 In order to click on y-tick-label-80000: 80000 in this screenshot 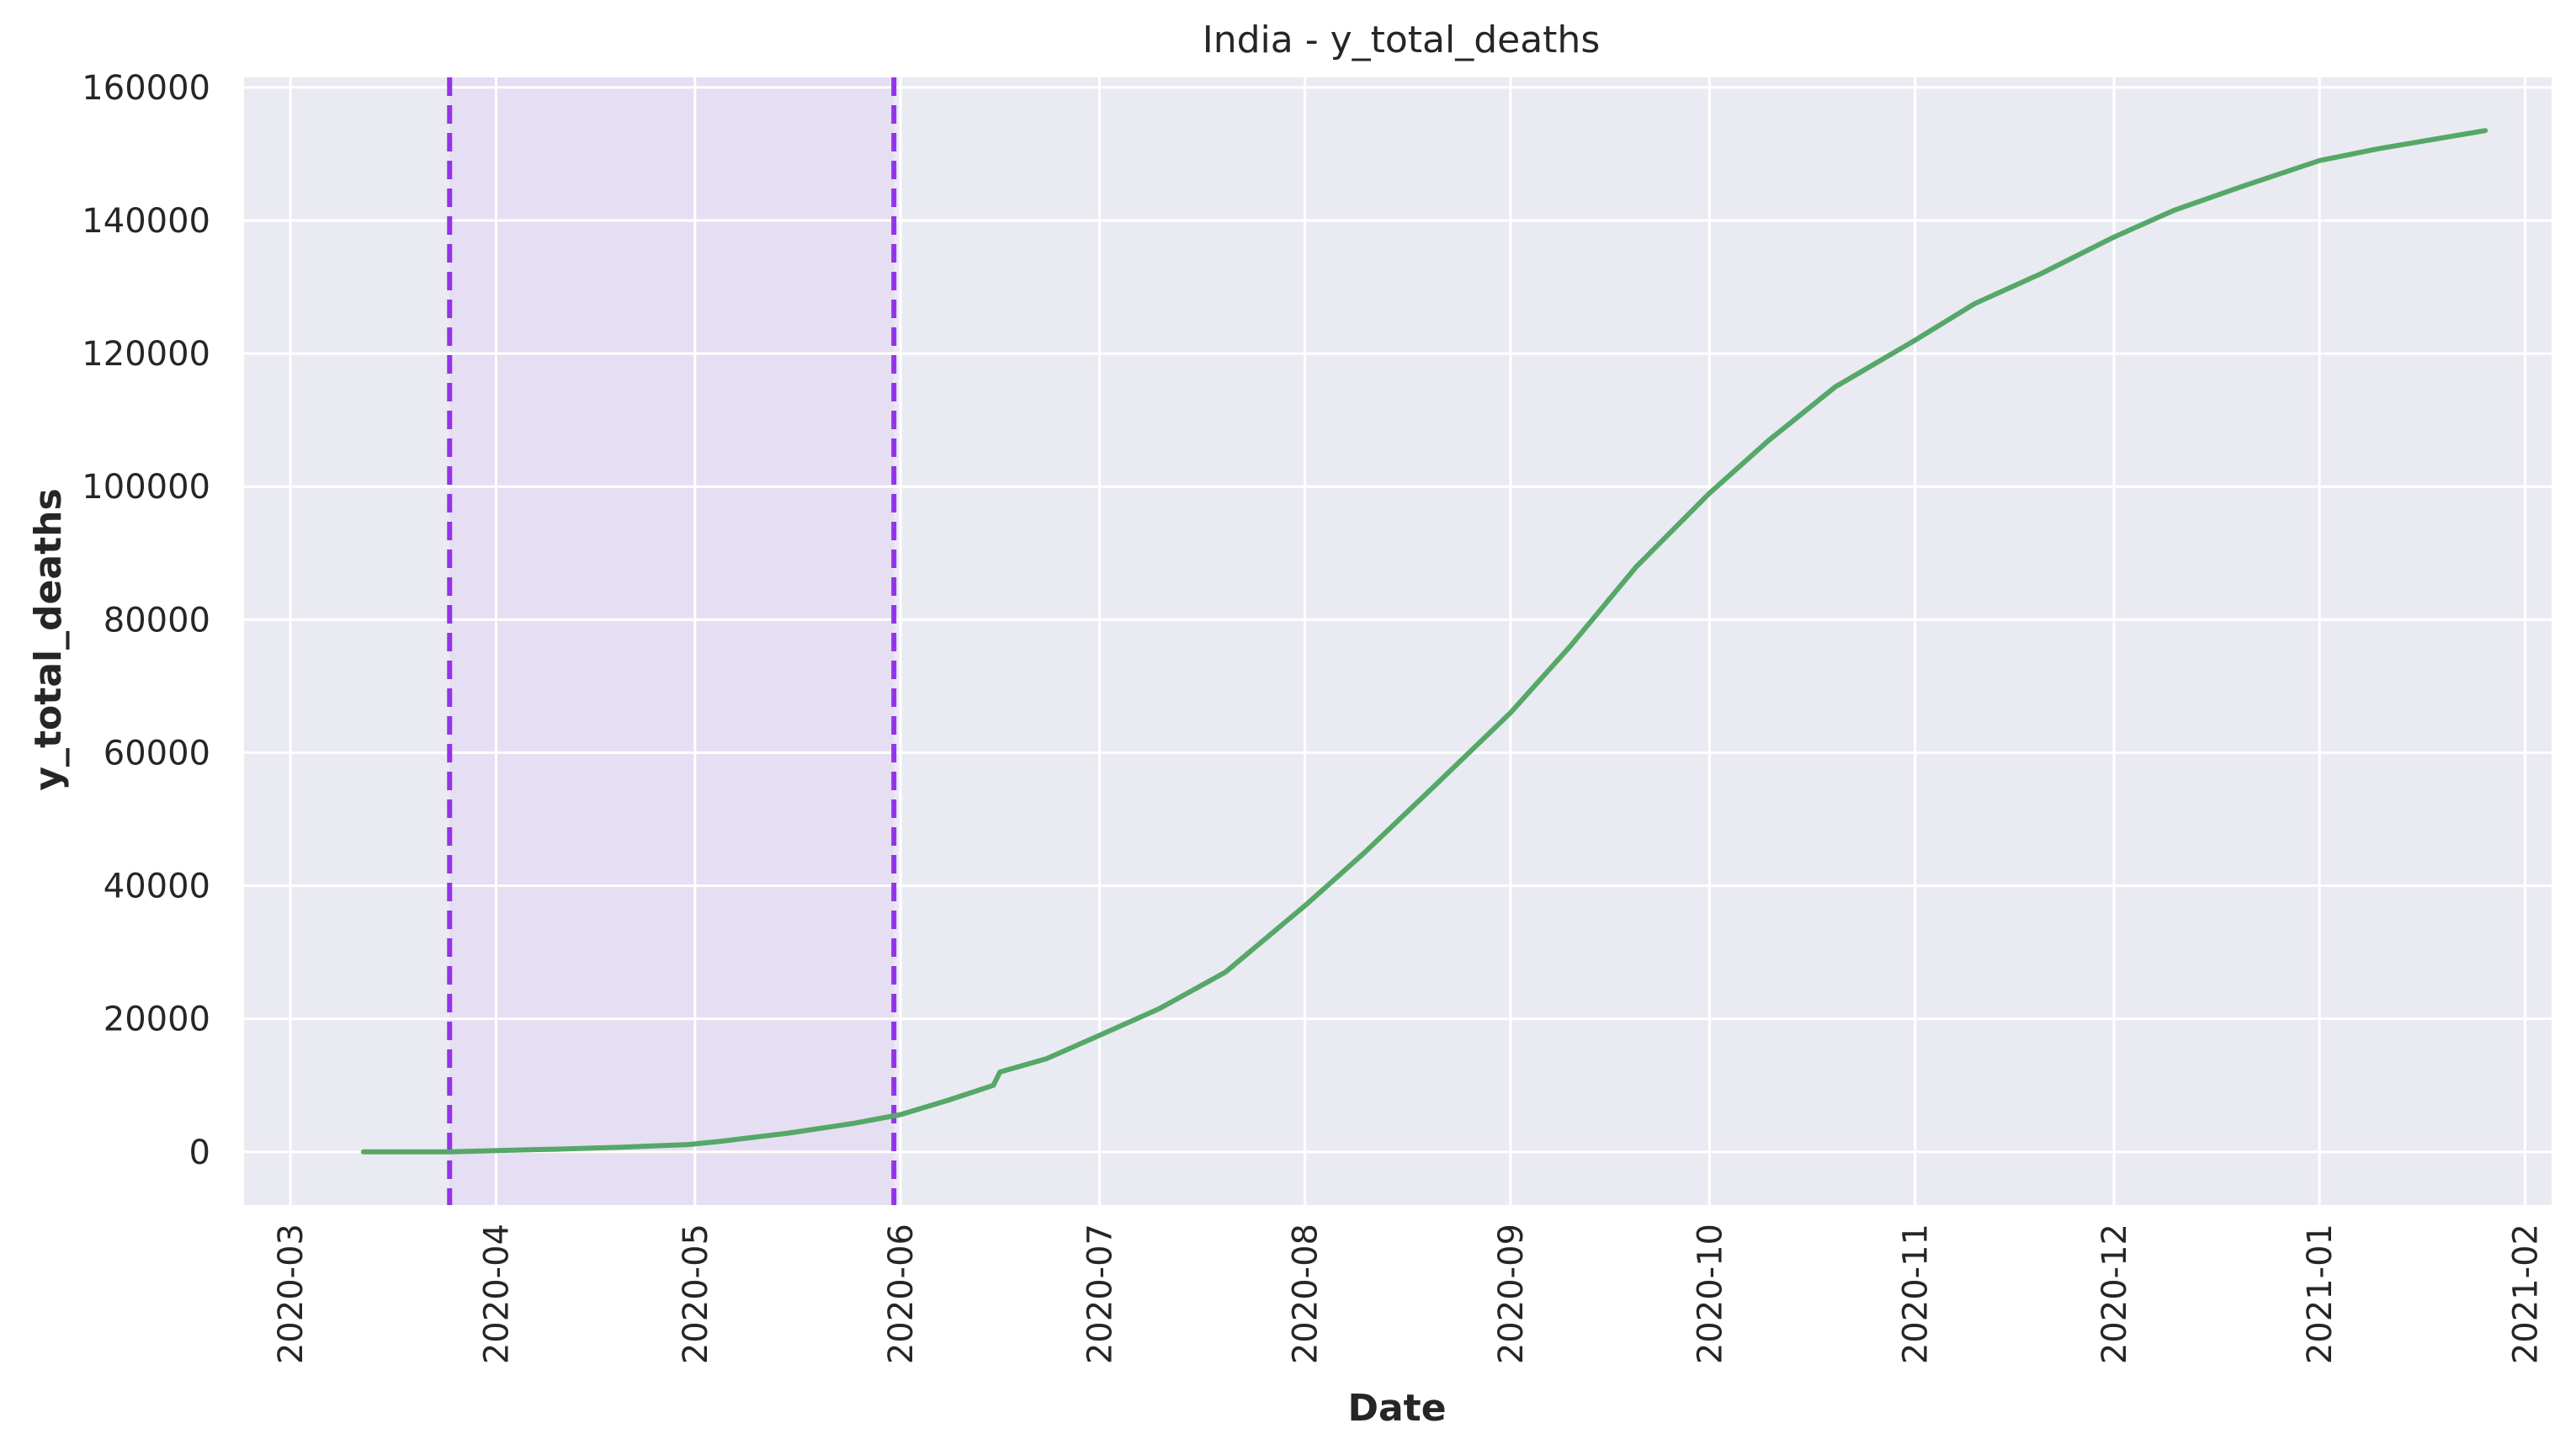, I will do `click(157, 620)`.